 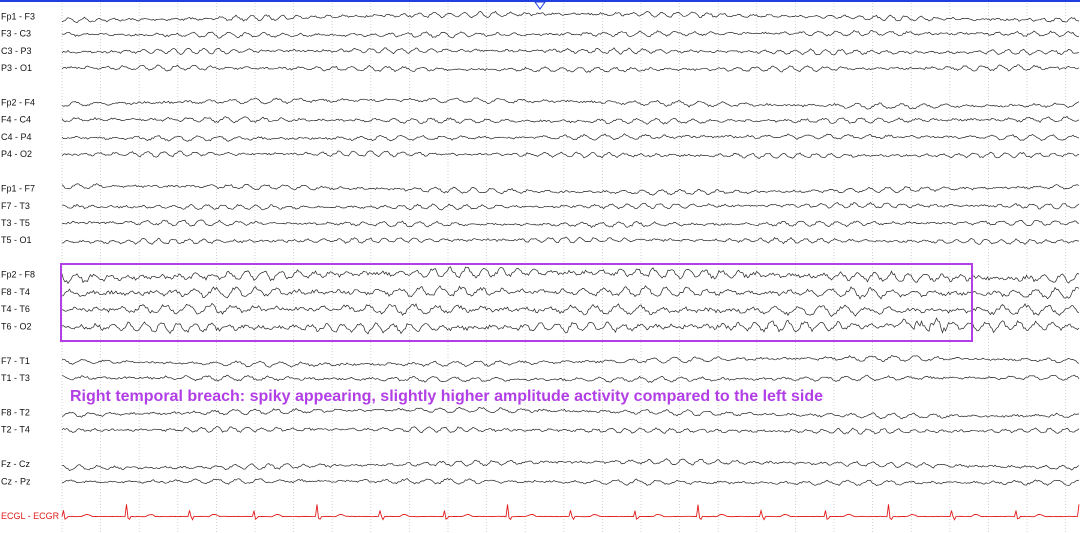 What do you see at coordinates (15, 412) in the screenshot?
I see `channel-label: F8 - T2` at bounding box center [15, 412].